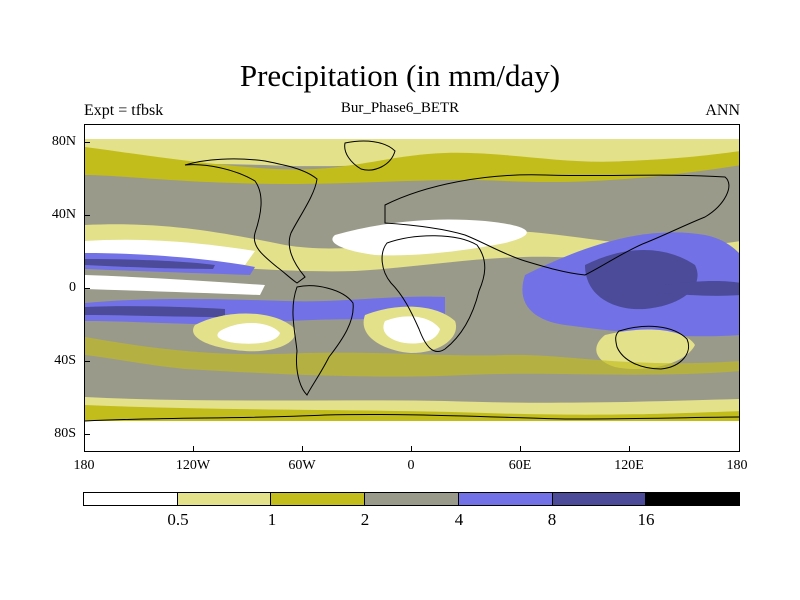  What do you see at coordinates (124, 110) in the screenshot?
I see `experiment-label: Expt = tfbsk` at bounding box center [124, 110].